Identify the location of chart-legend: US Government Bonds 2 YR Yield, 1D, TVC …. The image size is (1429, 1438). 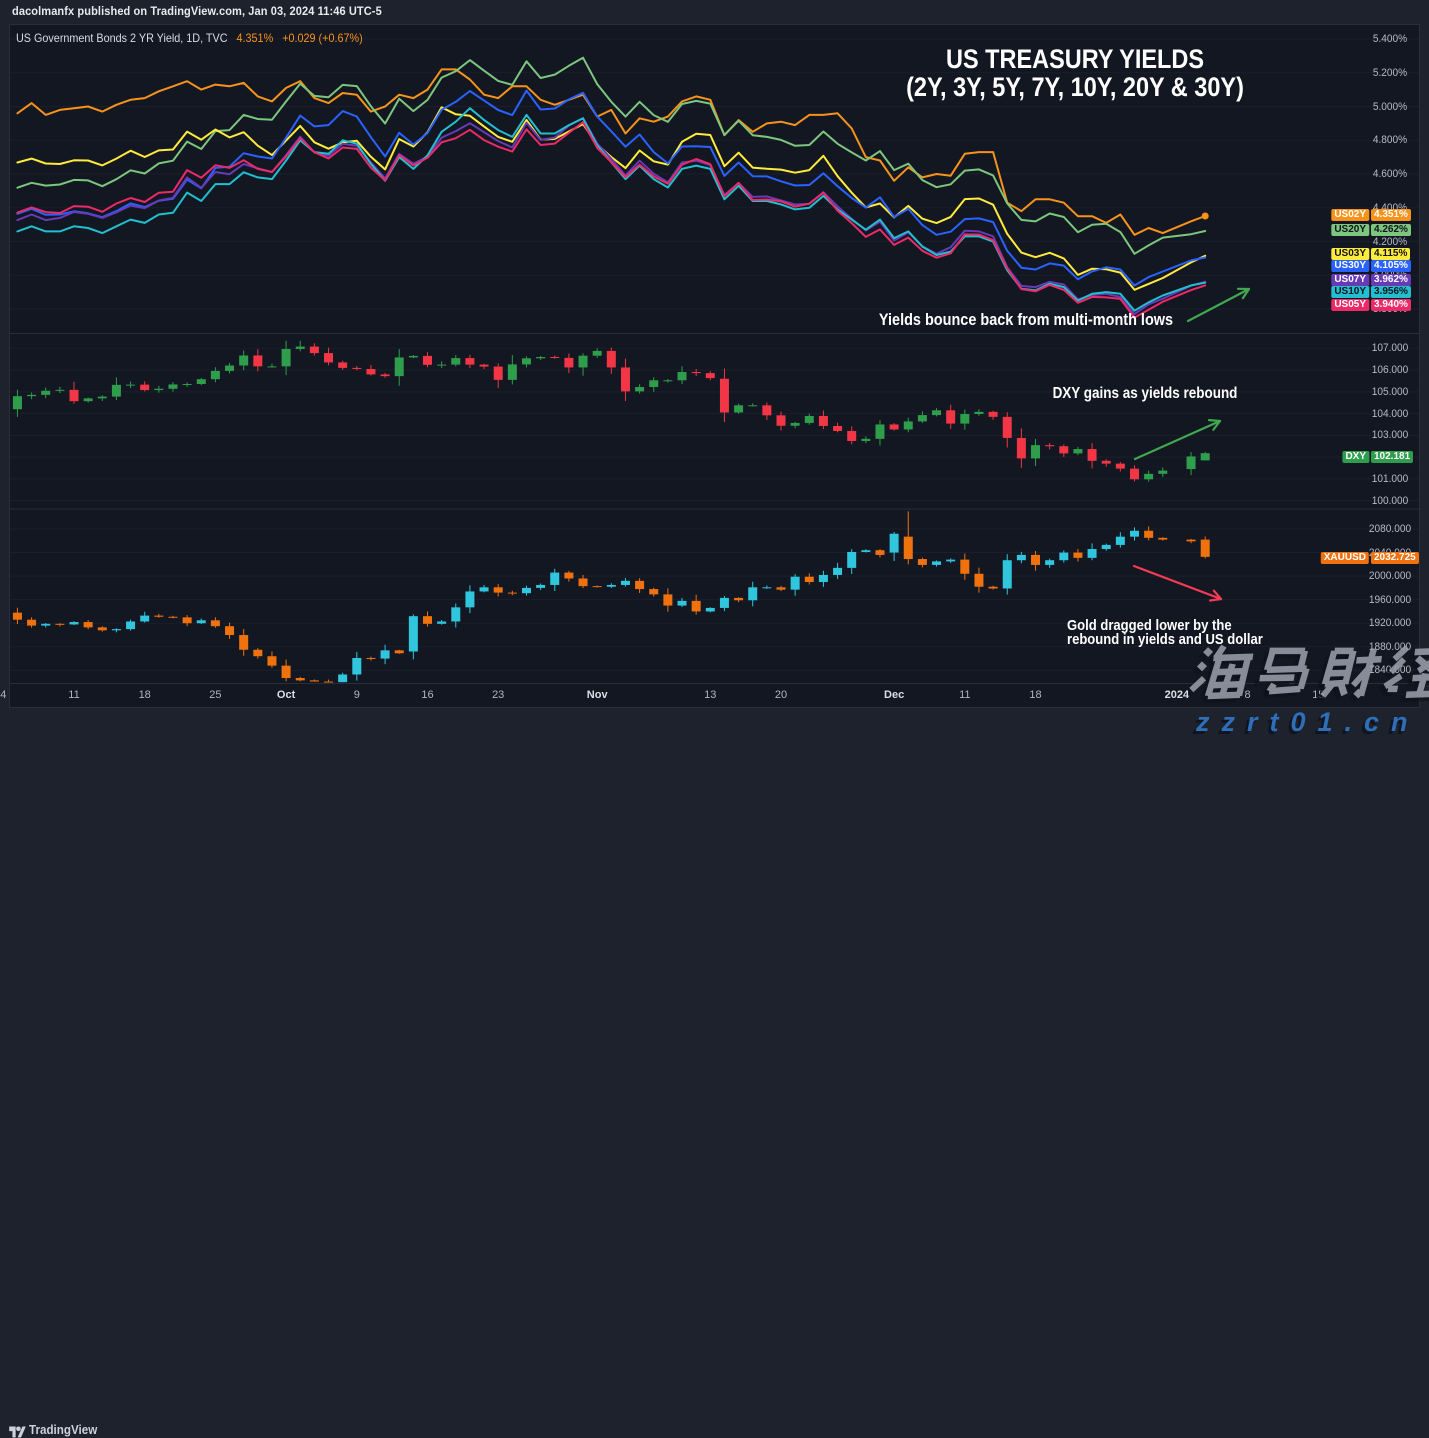
(189, 38).